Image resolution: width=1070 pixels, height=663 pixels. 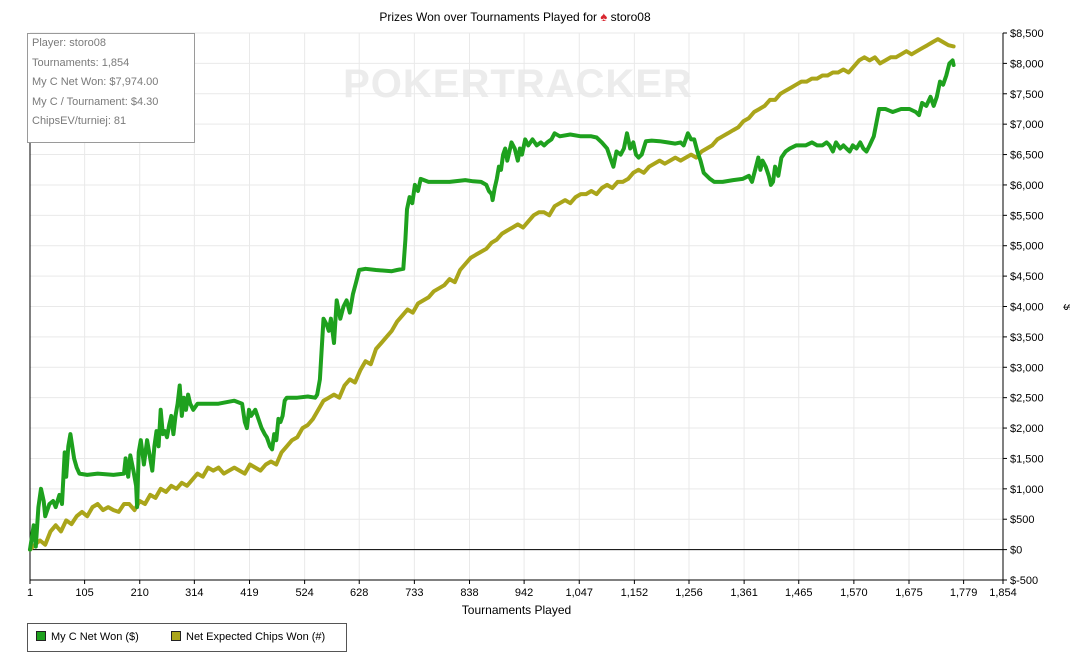 What do you see at coordinates (469, 593) in the screenshot?
I see `x-tick-label: 838` at bounding box center [469, 593].